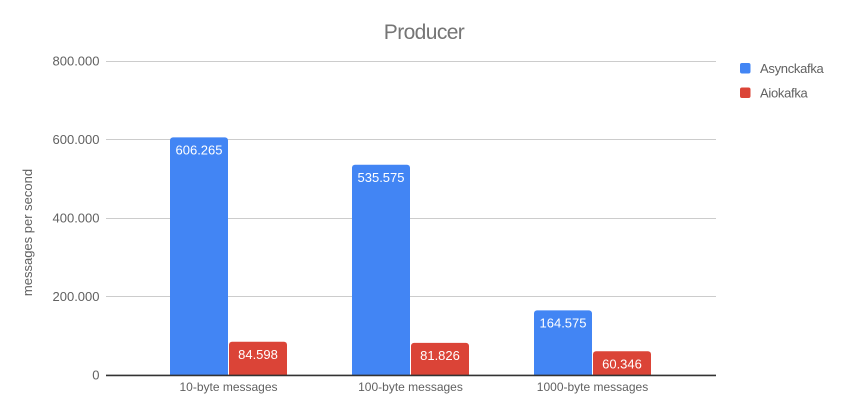 This screenshot has width=847, height=402. Describe the element at coordinates (76, 139) in the screenshot. I see `svg-text: 600.000` at that location.